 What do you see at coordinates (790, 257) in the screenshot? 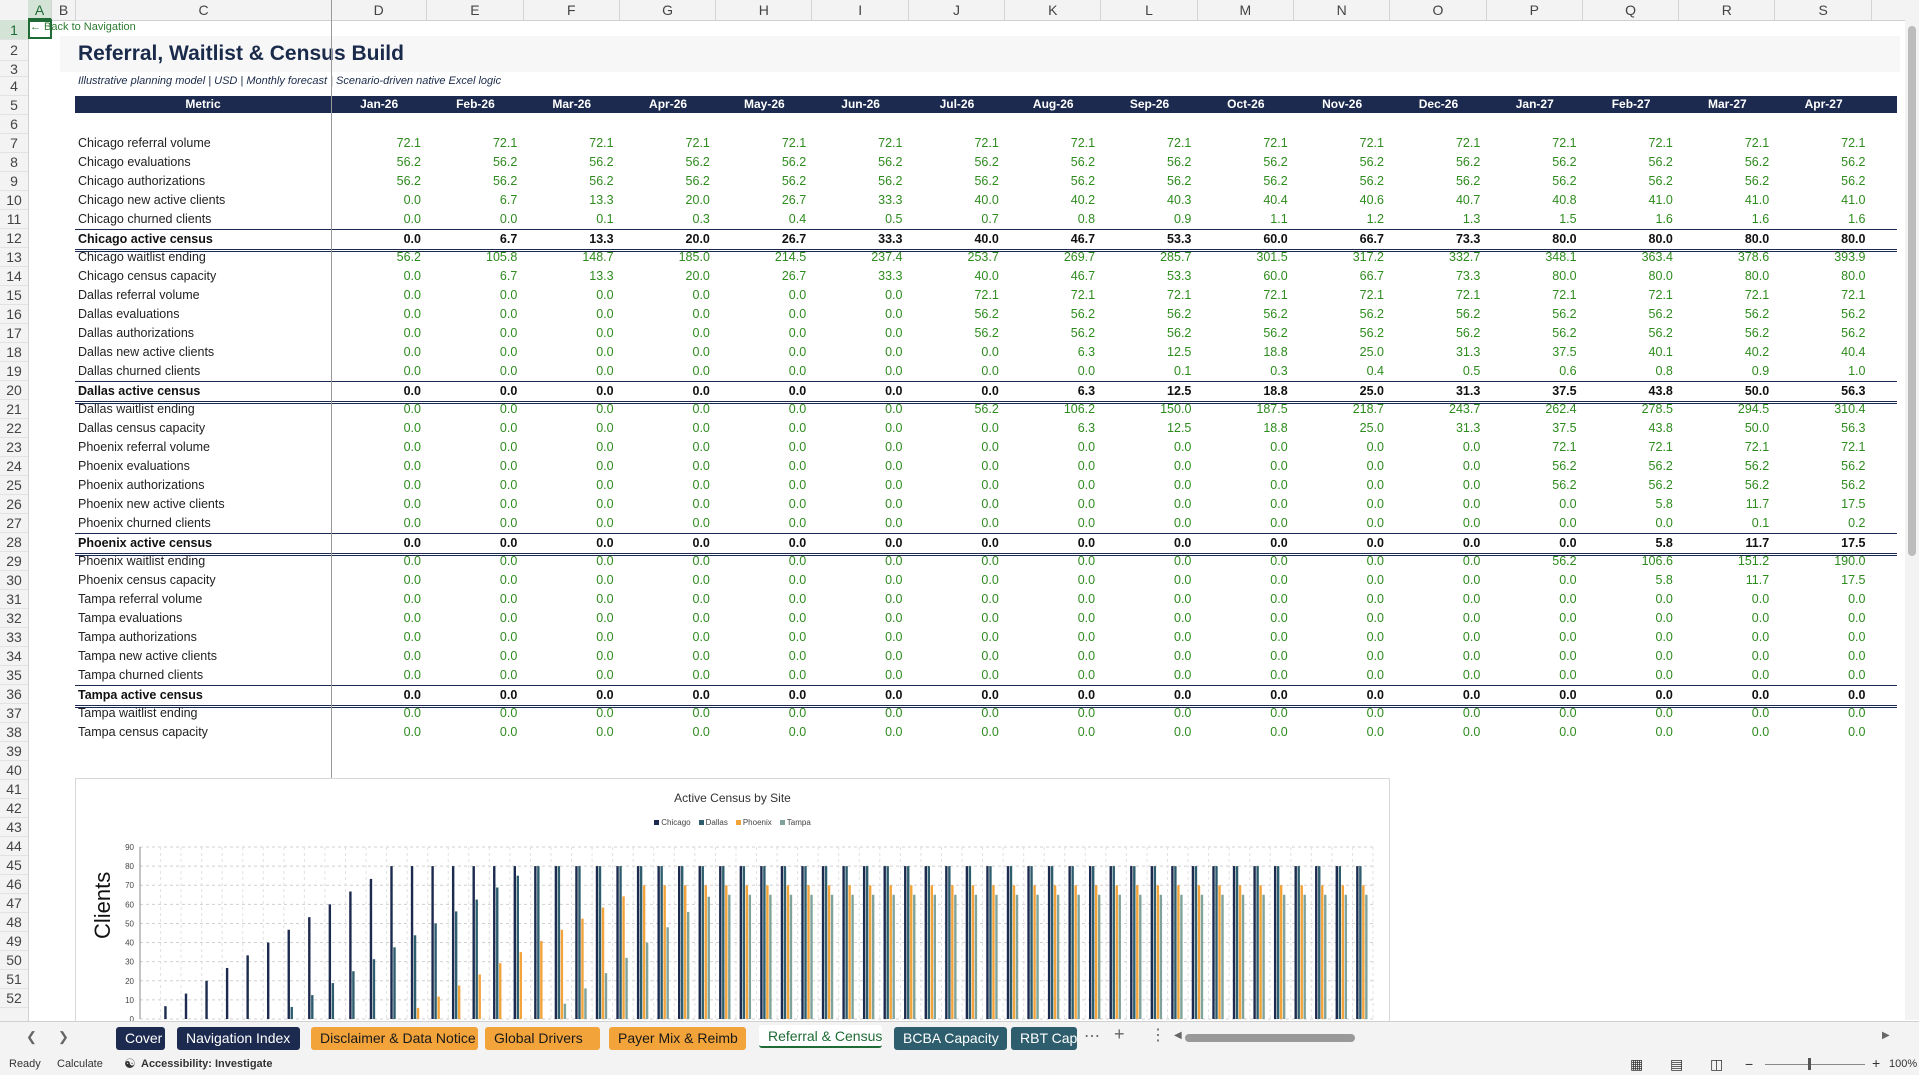
I see `value-cell: 214.5` at bounding box center [790, 257].